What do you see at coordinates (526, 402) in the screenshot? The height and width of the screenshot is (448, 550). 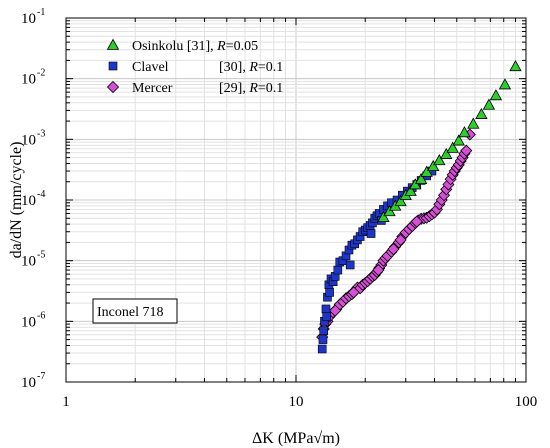 I see `x-tick-label: 100` at bounding box center [526, 402].